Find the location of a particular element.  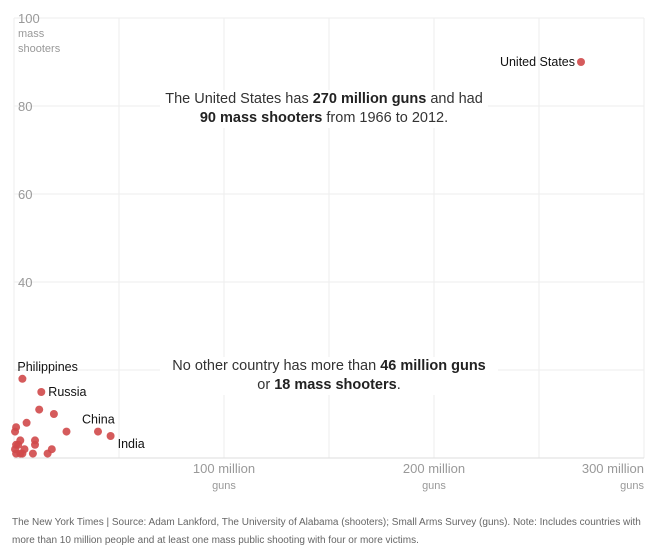

y-axis-label: mass is located at coordinates (31, 34).